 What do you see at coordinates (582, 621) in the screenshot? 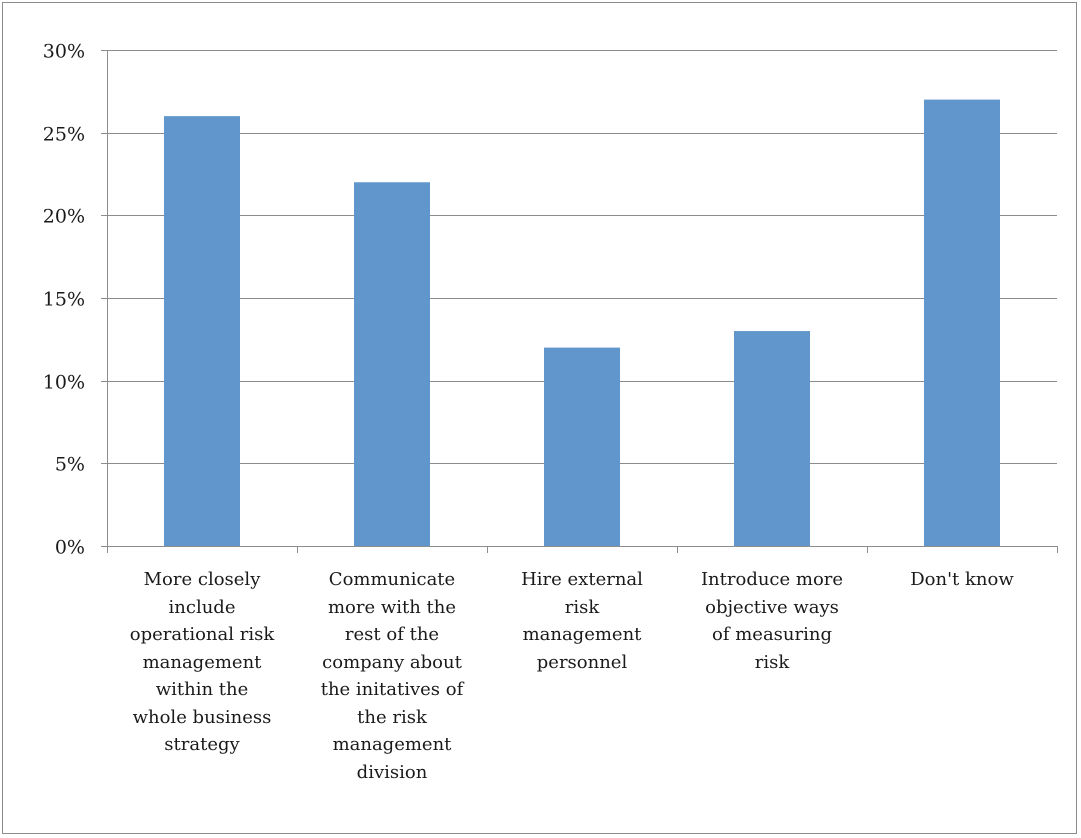
I see `x-category-label: Hire external risk management personnel` at bounding box center [582, 621].